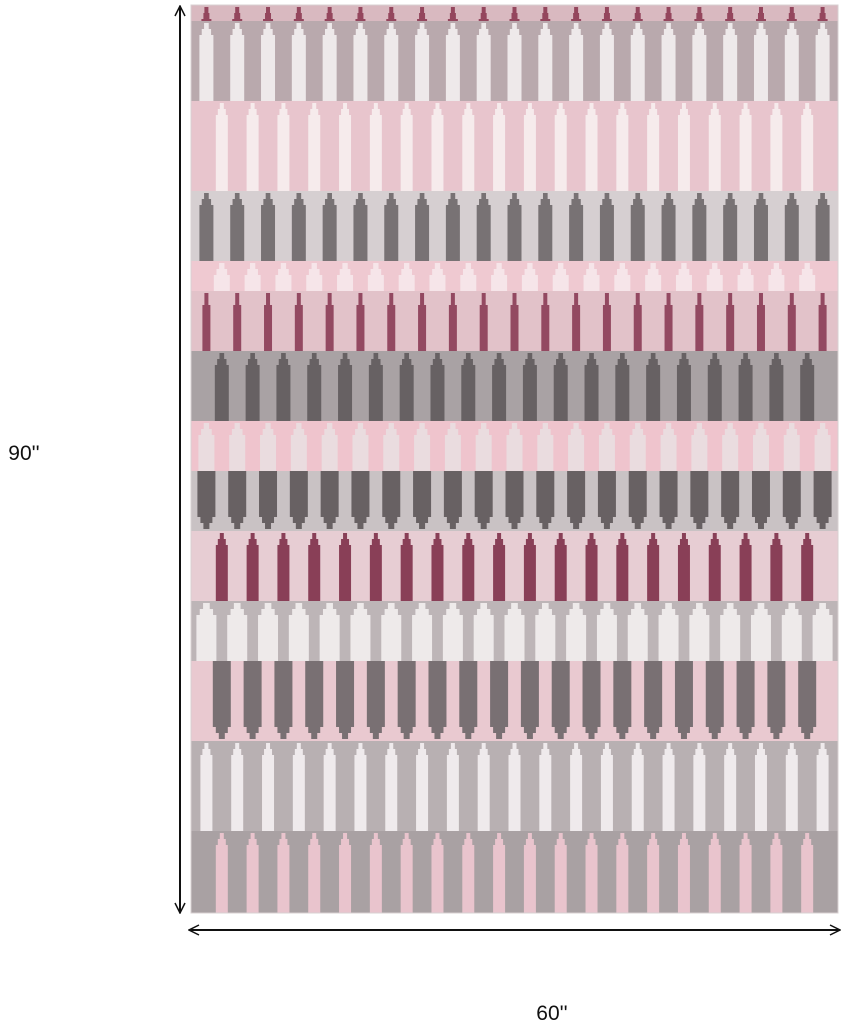 The width and height of the screenshot is (850, 1024). I want to click on rug-band, so click(514, 146).